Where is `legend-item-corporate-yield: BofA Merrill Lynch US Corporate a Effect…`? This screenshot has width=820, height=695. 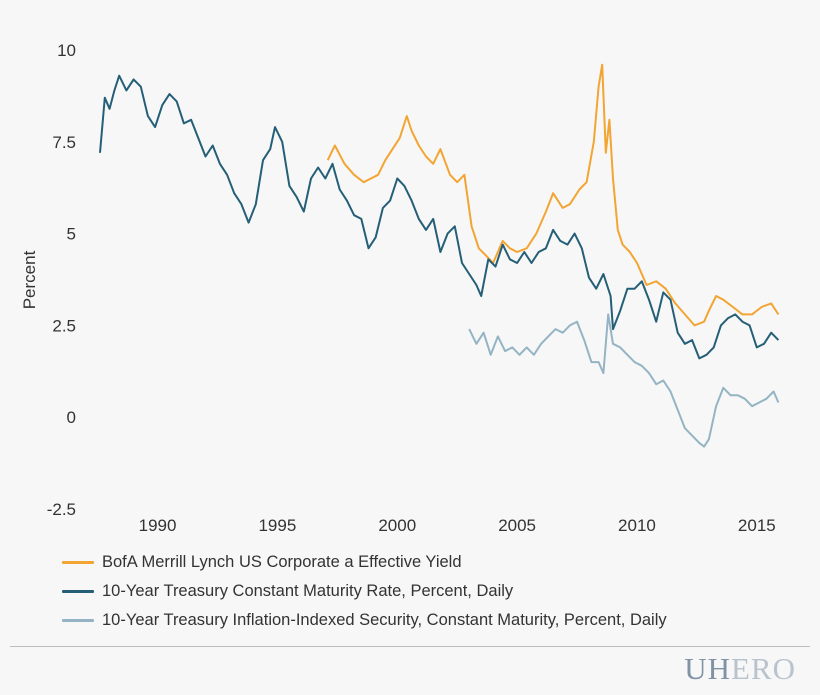
legend-item-corporate-yield: BofA Merrill Lynch US Corporate a Effect… is located at coordinates (364, 562).